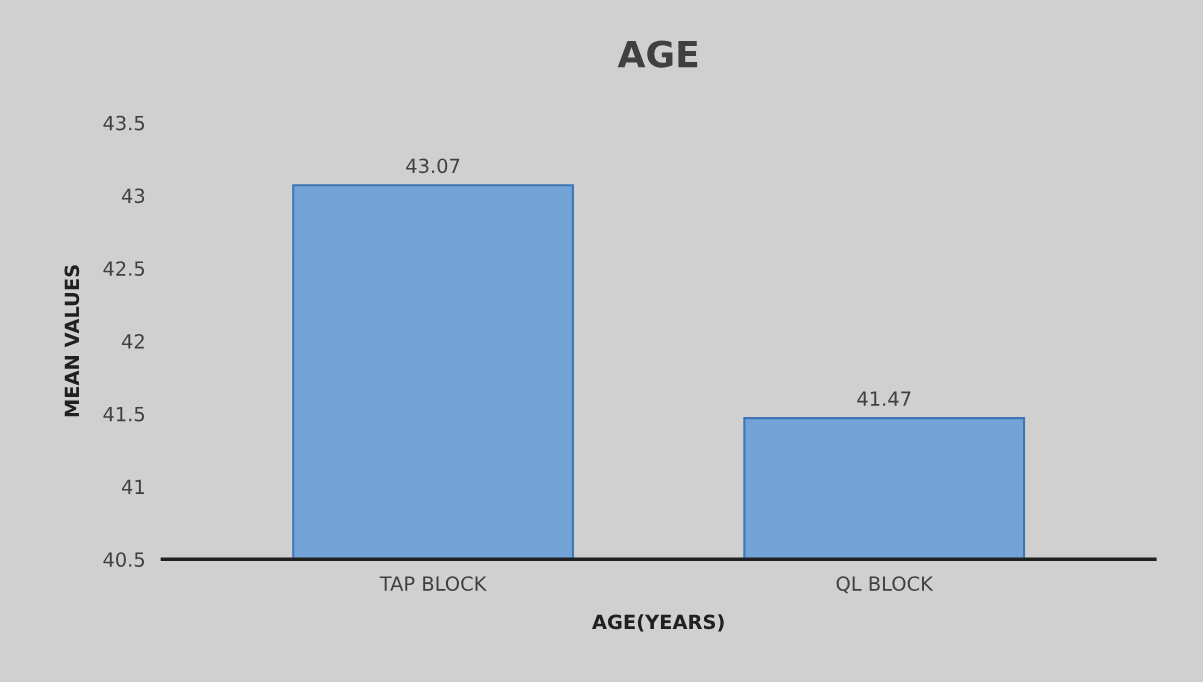  Describe the element at coordinates (132, 341) in the screenshot. I see `y-tick-label: 42` at that location.